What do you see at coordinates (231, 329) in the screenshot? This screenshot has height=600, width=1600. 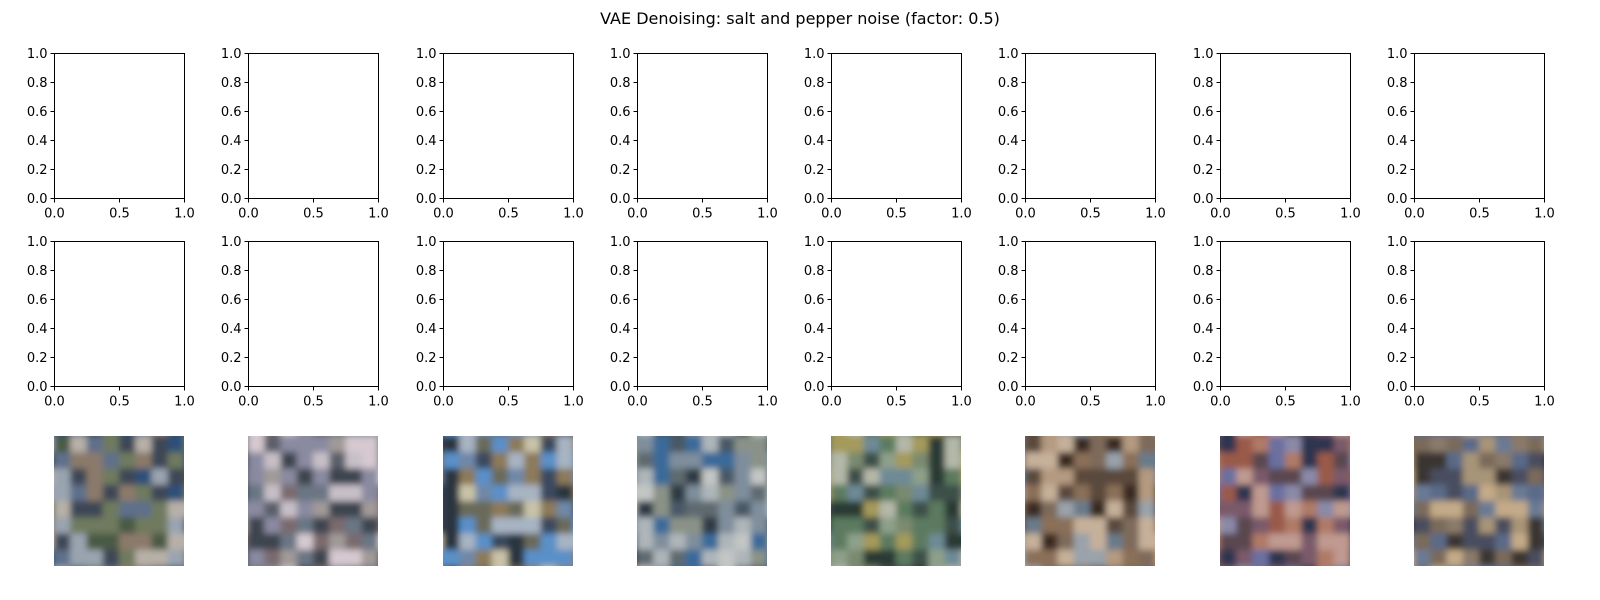 I see `y-tick-label: 0.4` at bounding box center [231, 329].